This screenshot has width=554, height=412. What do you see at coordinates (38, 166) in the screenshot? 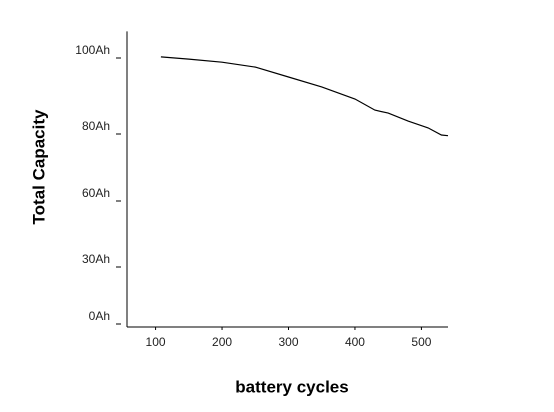
I see `y-axis-title: Total Capacity` at bounding box center [38, 166].